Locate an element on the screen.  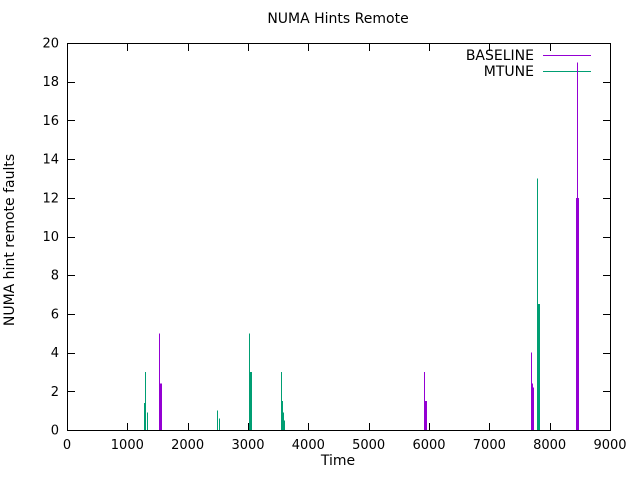
x-tick-label: 0 is located at coordinates (67, 445).